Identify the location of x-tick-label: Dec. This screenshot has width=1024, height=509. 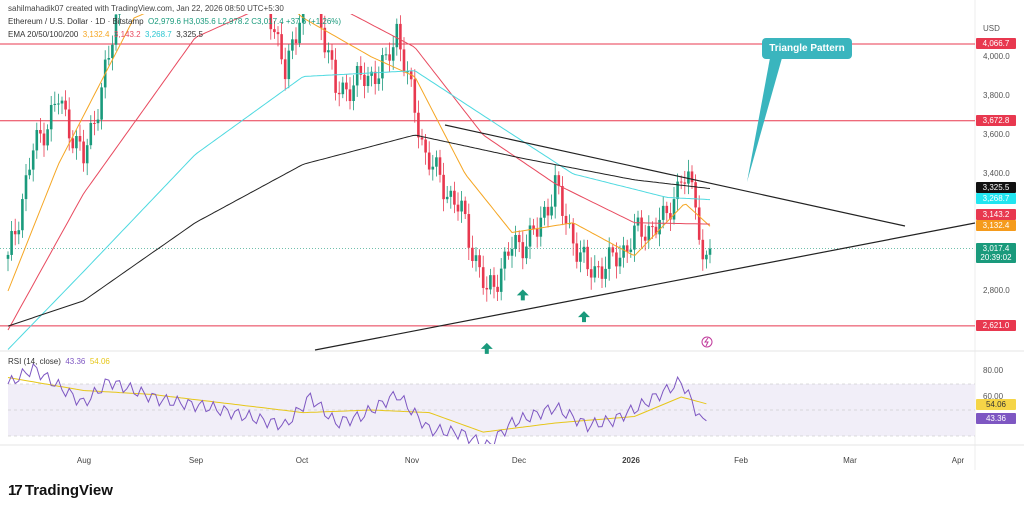
(519, 460).